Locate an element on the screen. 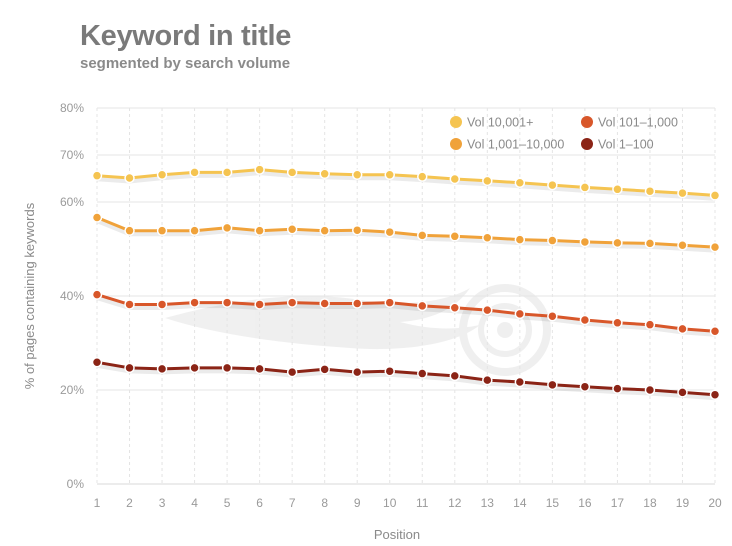 This screenshot has height=546, width=732. x-axis-label: Position is located at coordinates (397, 534).